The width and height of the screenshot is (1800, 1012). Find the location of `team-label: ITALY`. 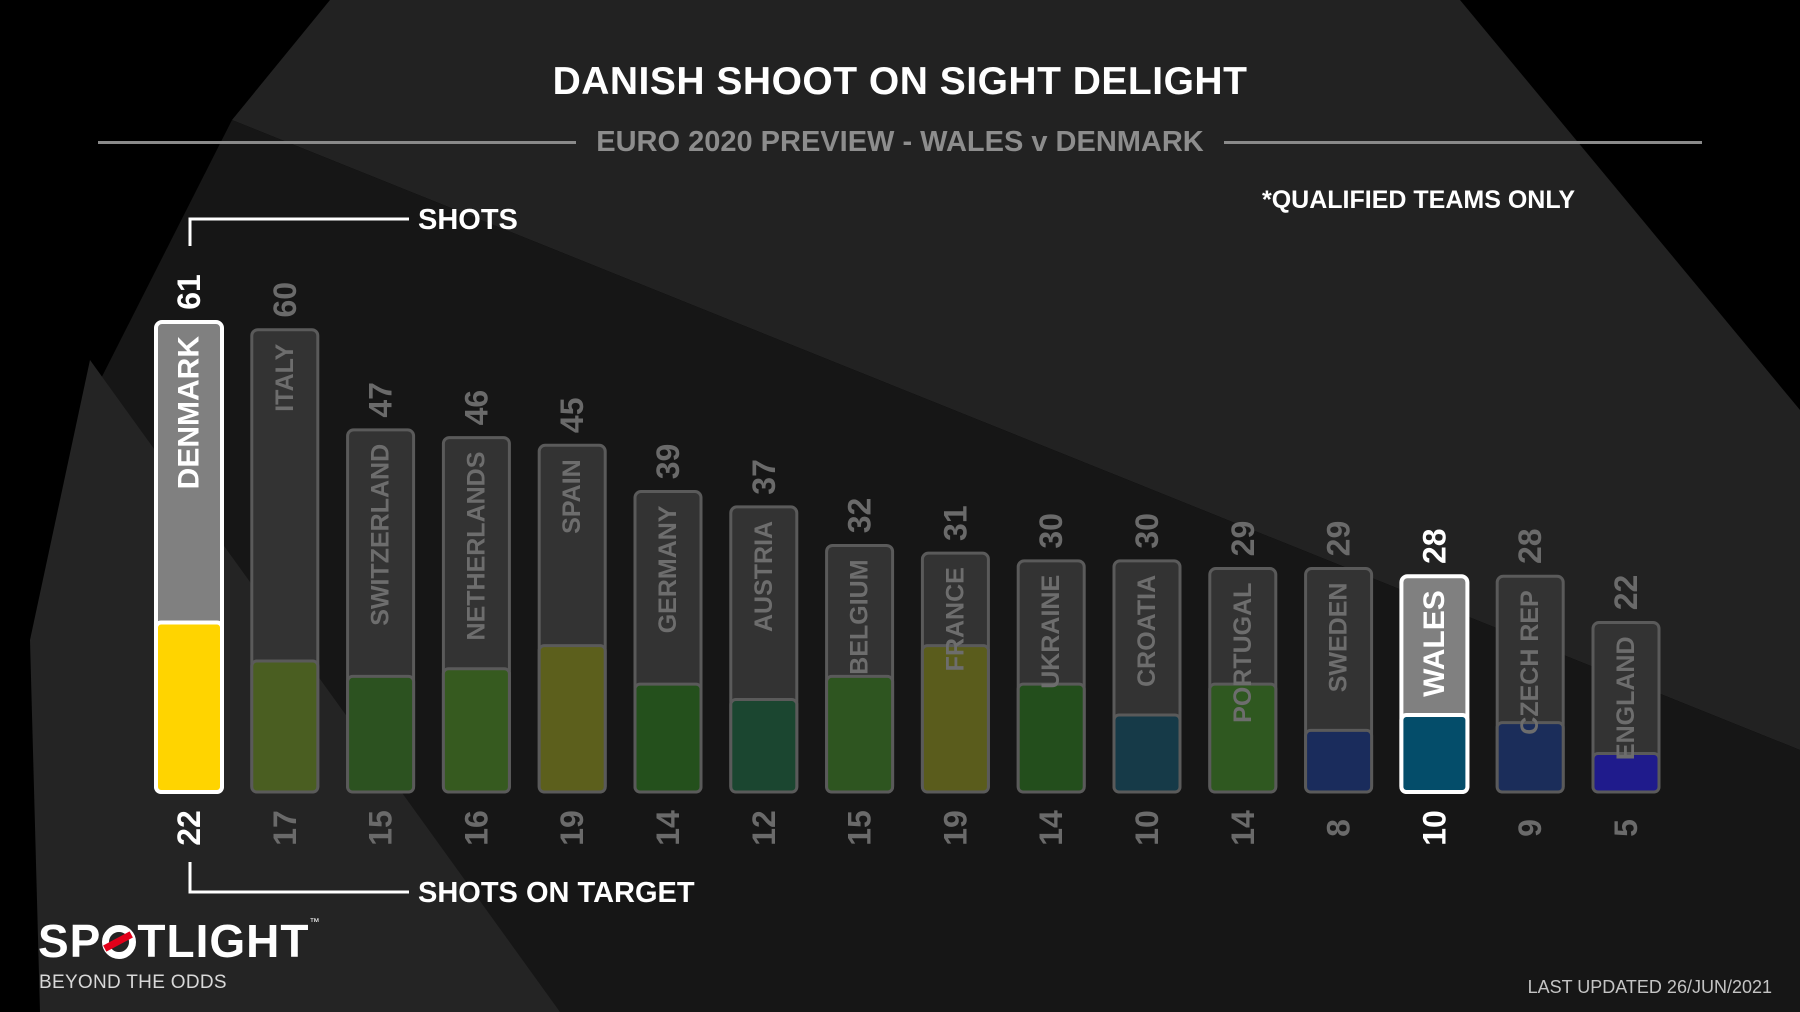

team-label: ITALY is located at coordinates (285, 377).